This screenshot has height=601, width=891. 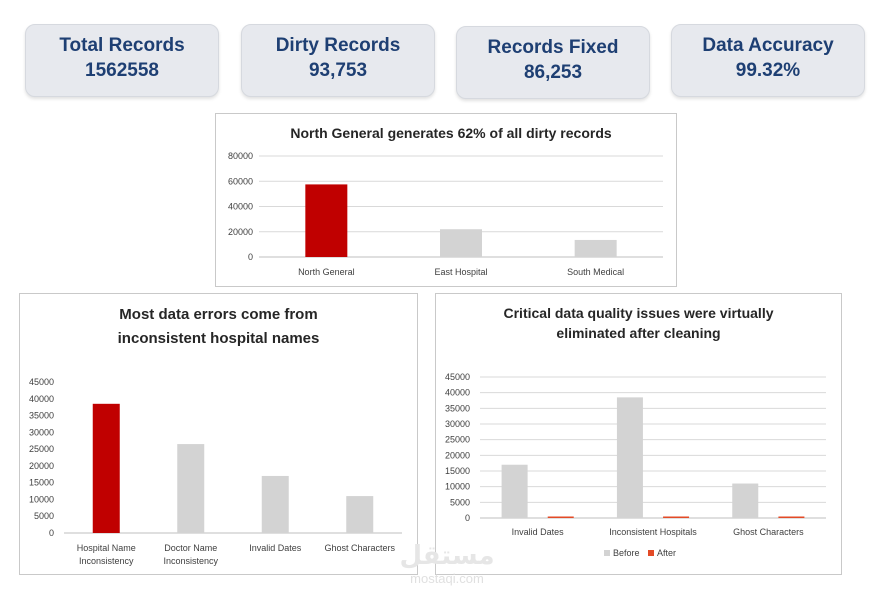 What do you see at coordinates (768, 45) in the screenshot?
I see `kpi-title: Data Accuracy` at bounding box center [768, 45].